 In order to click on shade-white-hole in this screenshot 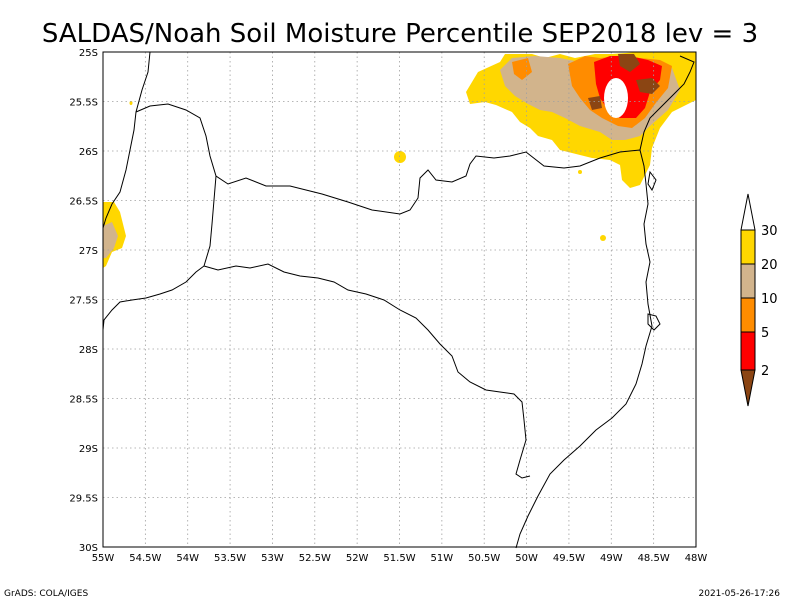, I will do `click(616, 98)`.